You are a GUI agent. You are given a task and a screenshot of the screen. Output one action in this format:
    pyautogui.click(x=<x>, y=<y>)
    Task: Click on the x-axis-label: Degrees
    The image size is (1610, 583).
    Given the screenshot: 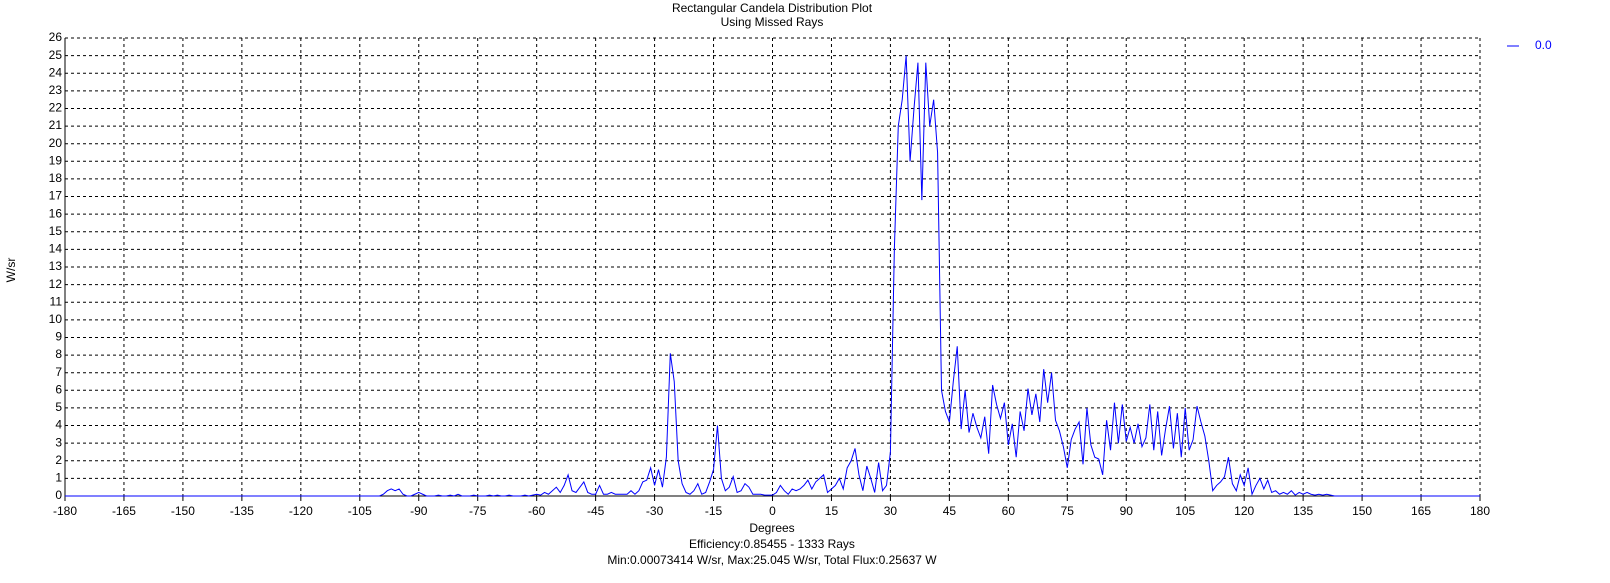 What is the action you would take?
    pyautogui.click(x=771, y=528)
    